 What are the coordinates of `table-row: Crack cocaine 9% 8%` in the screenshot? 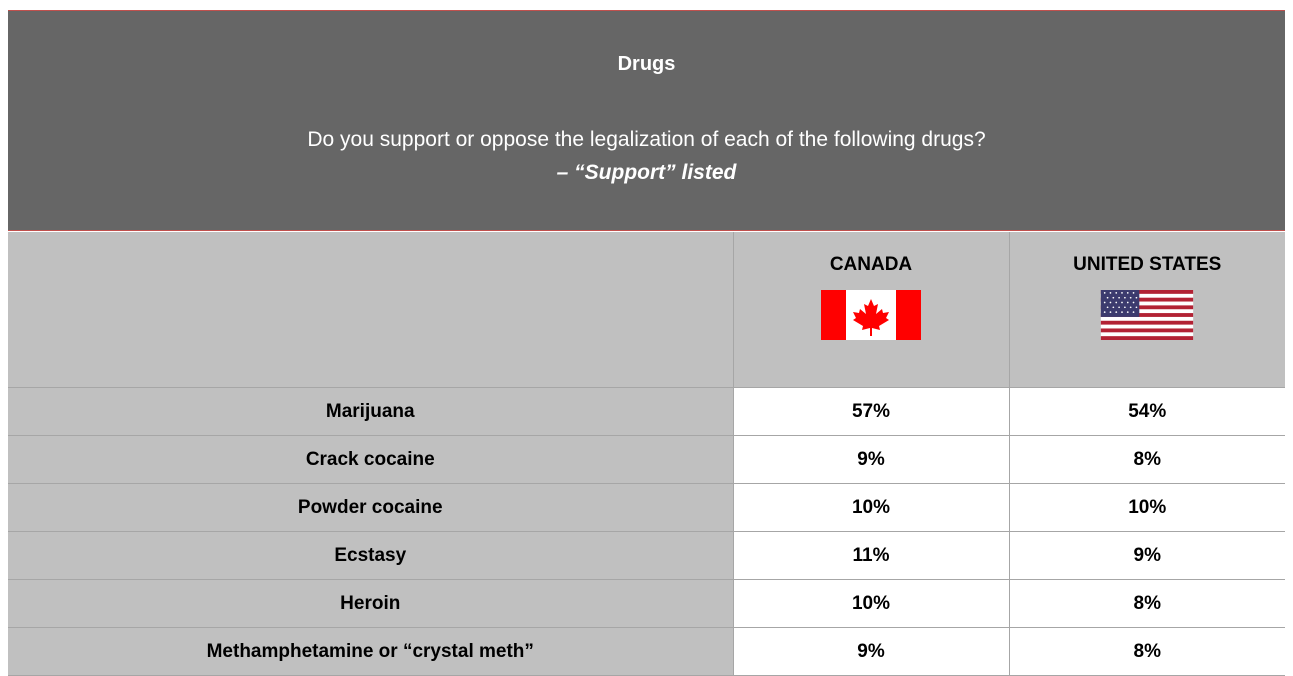 It's located at (646, 459).